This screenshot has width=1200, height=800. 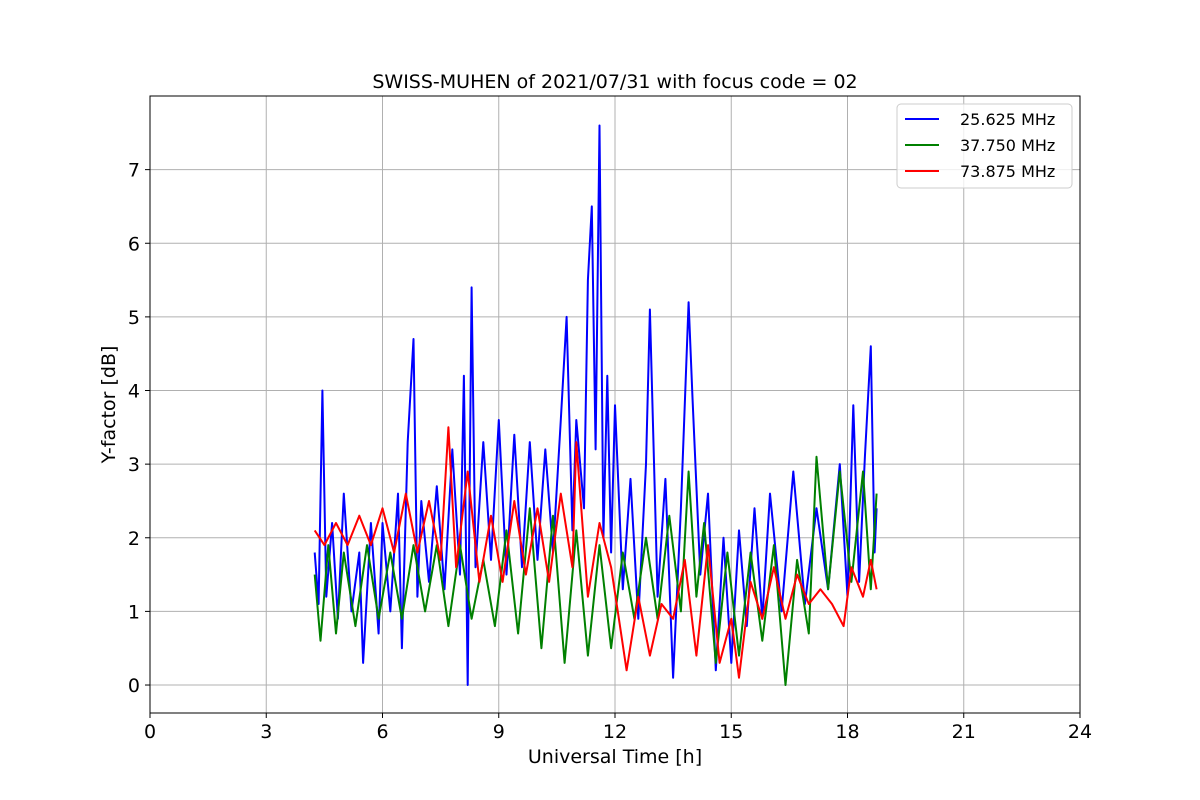 What do you see at coordinates (150, 732) in the screenshot?
I see `x-tick-label: 0` at bounding box center [150, 732].